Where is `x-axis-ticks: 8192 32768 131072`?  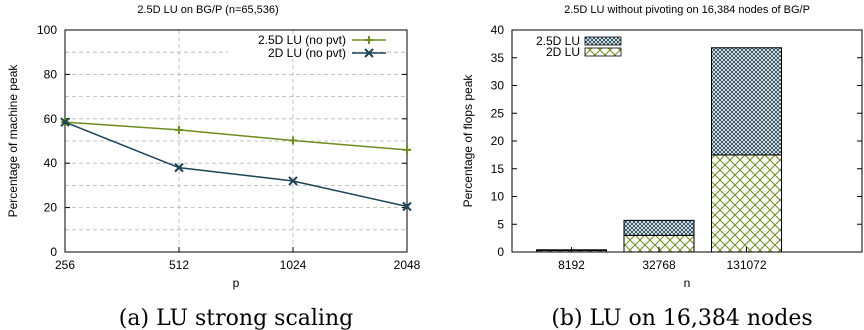
x-axis-ticks: 8192 32768 131072 is located at coordinates (662, 259).